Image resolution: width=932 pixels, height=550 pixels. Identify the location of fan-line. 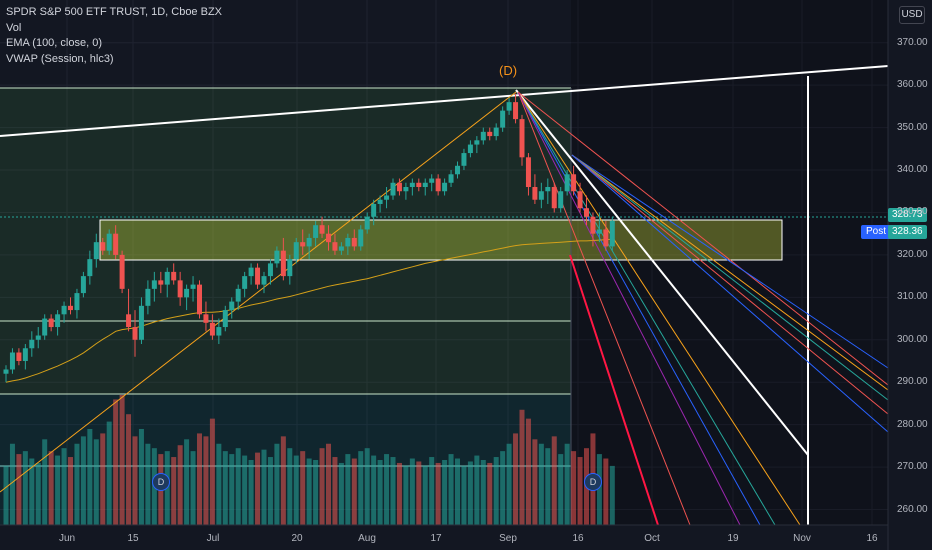
(604, 308).